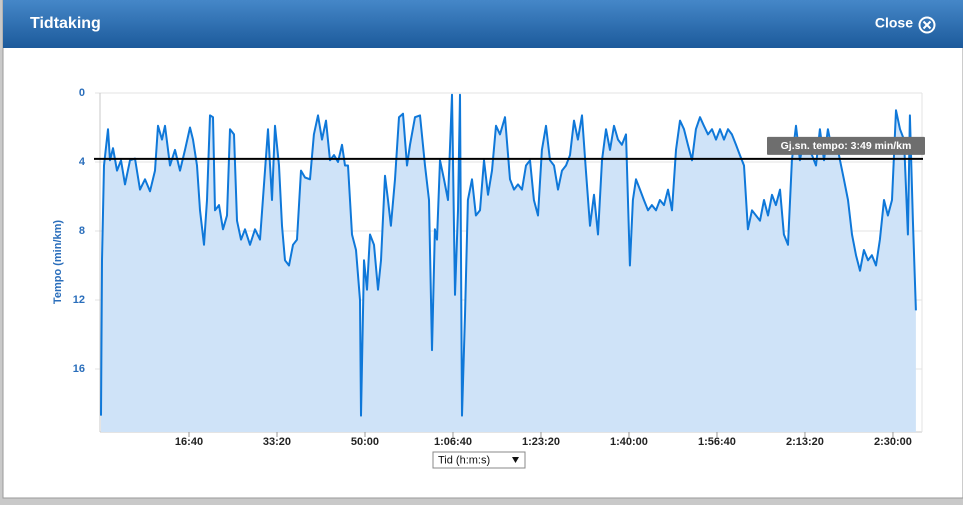 This screenshot has width=963, height=505. I want to click on x-selector: Tid (h:m:s), so click(479, 460).